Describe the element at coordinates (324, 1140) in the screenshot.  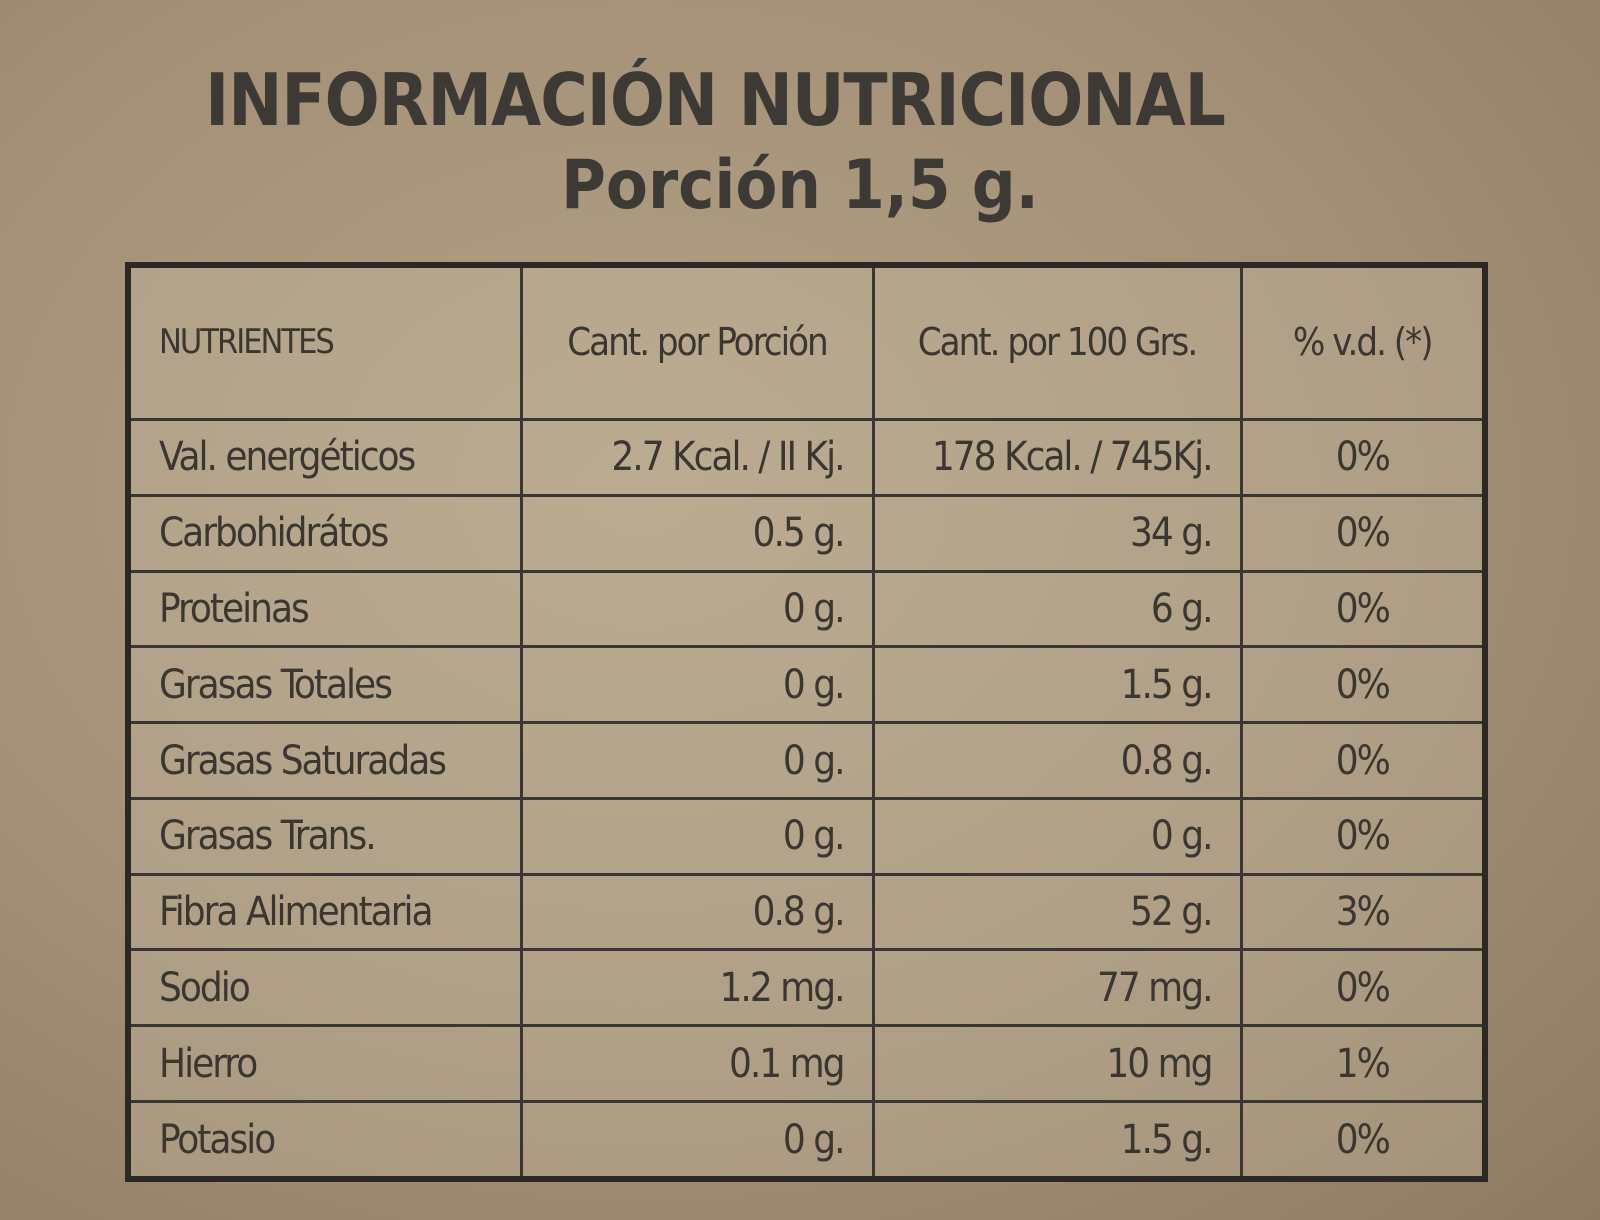
I see `table-cell: Potasio` at that location.